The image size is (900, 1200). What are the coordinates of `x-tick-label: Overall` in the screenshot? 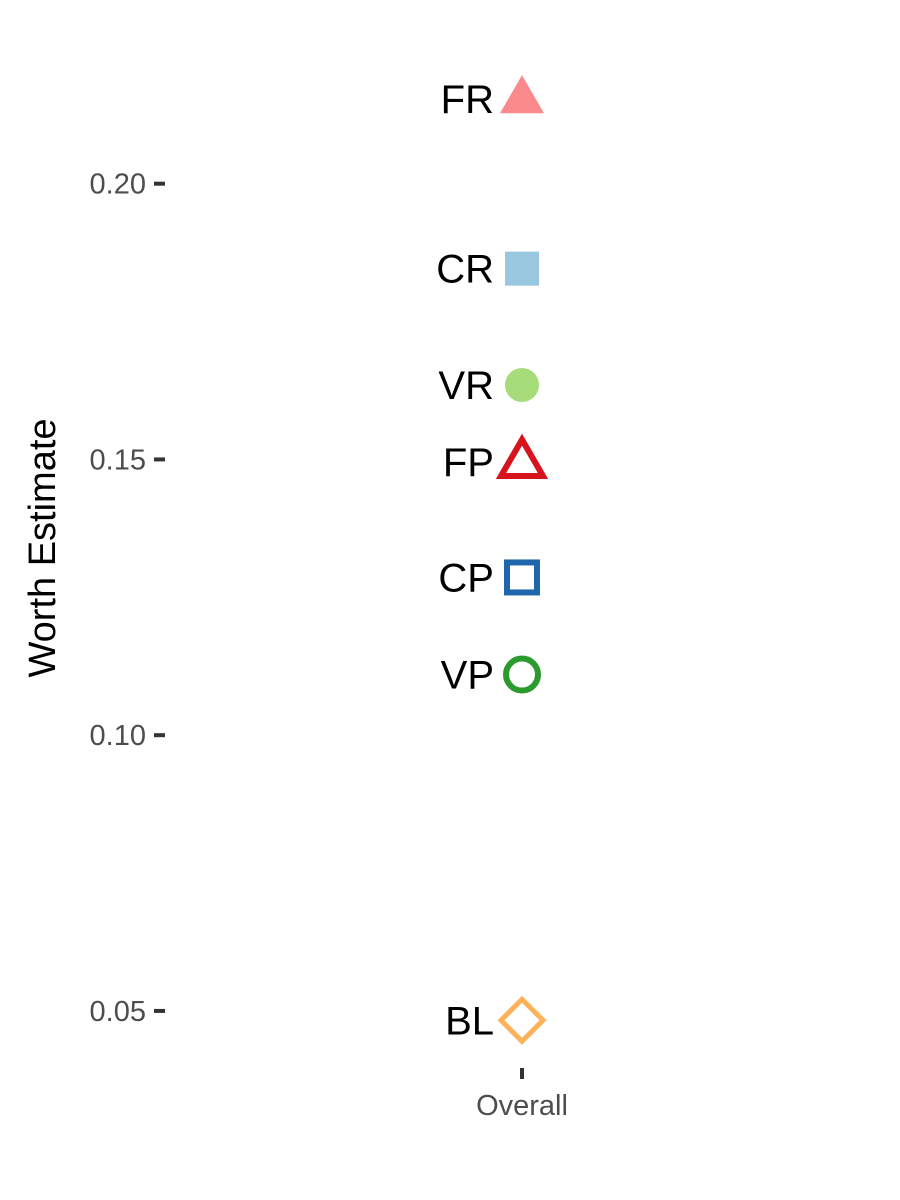 It's located at (522, 1106).